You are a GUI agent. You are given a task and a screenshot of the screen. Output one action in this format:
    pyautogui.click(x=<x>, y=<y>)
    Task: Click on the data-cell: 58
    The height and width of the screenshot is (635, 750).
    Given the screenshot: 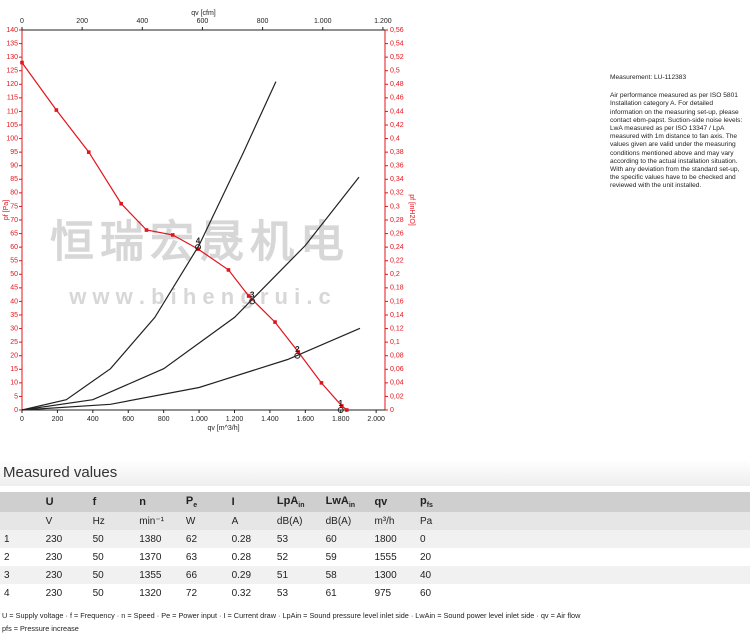 What is the action you would take?
    pyautogui.click(x=346, y=575)
    